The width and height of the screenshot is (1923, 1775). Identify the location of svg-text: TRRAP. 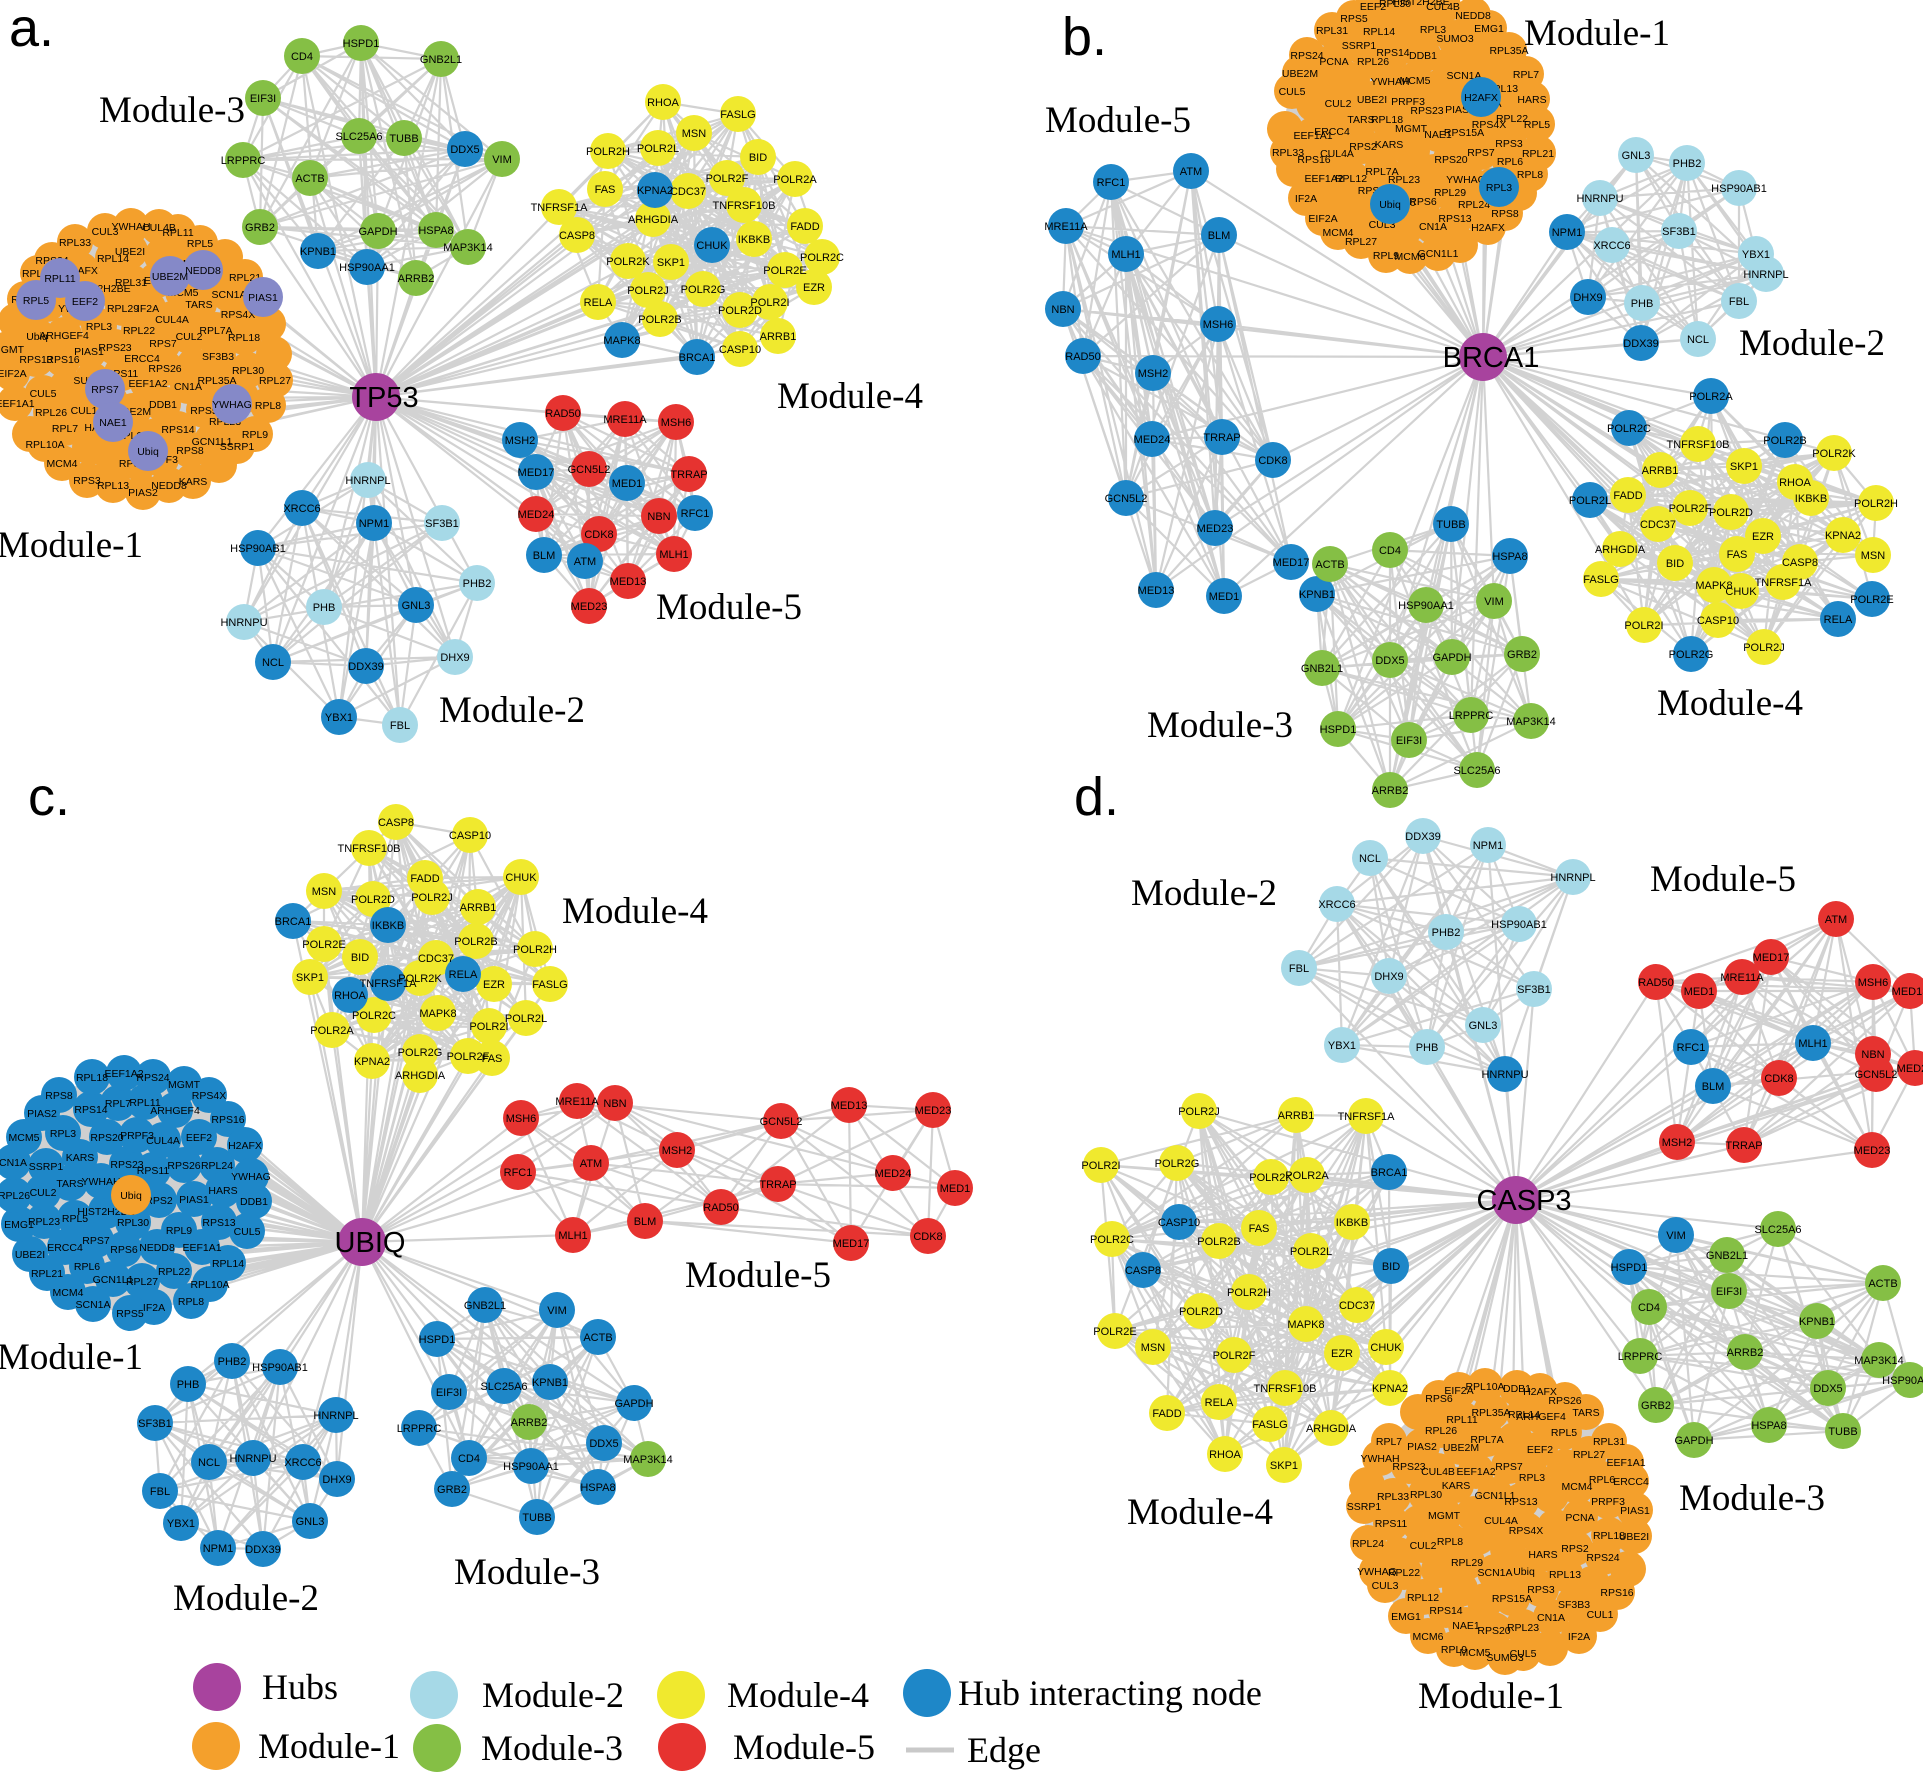
(1743, 1146).